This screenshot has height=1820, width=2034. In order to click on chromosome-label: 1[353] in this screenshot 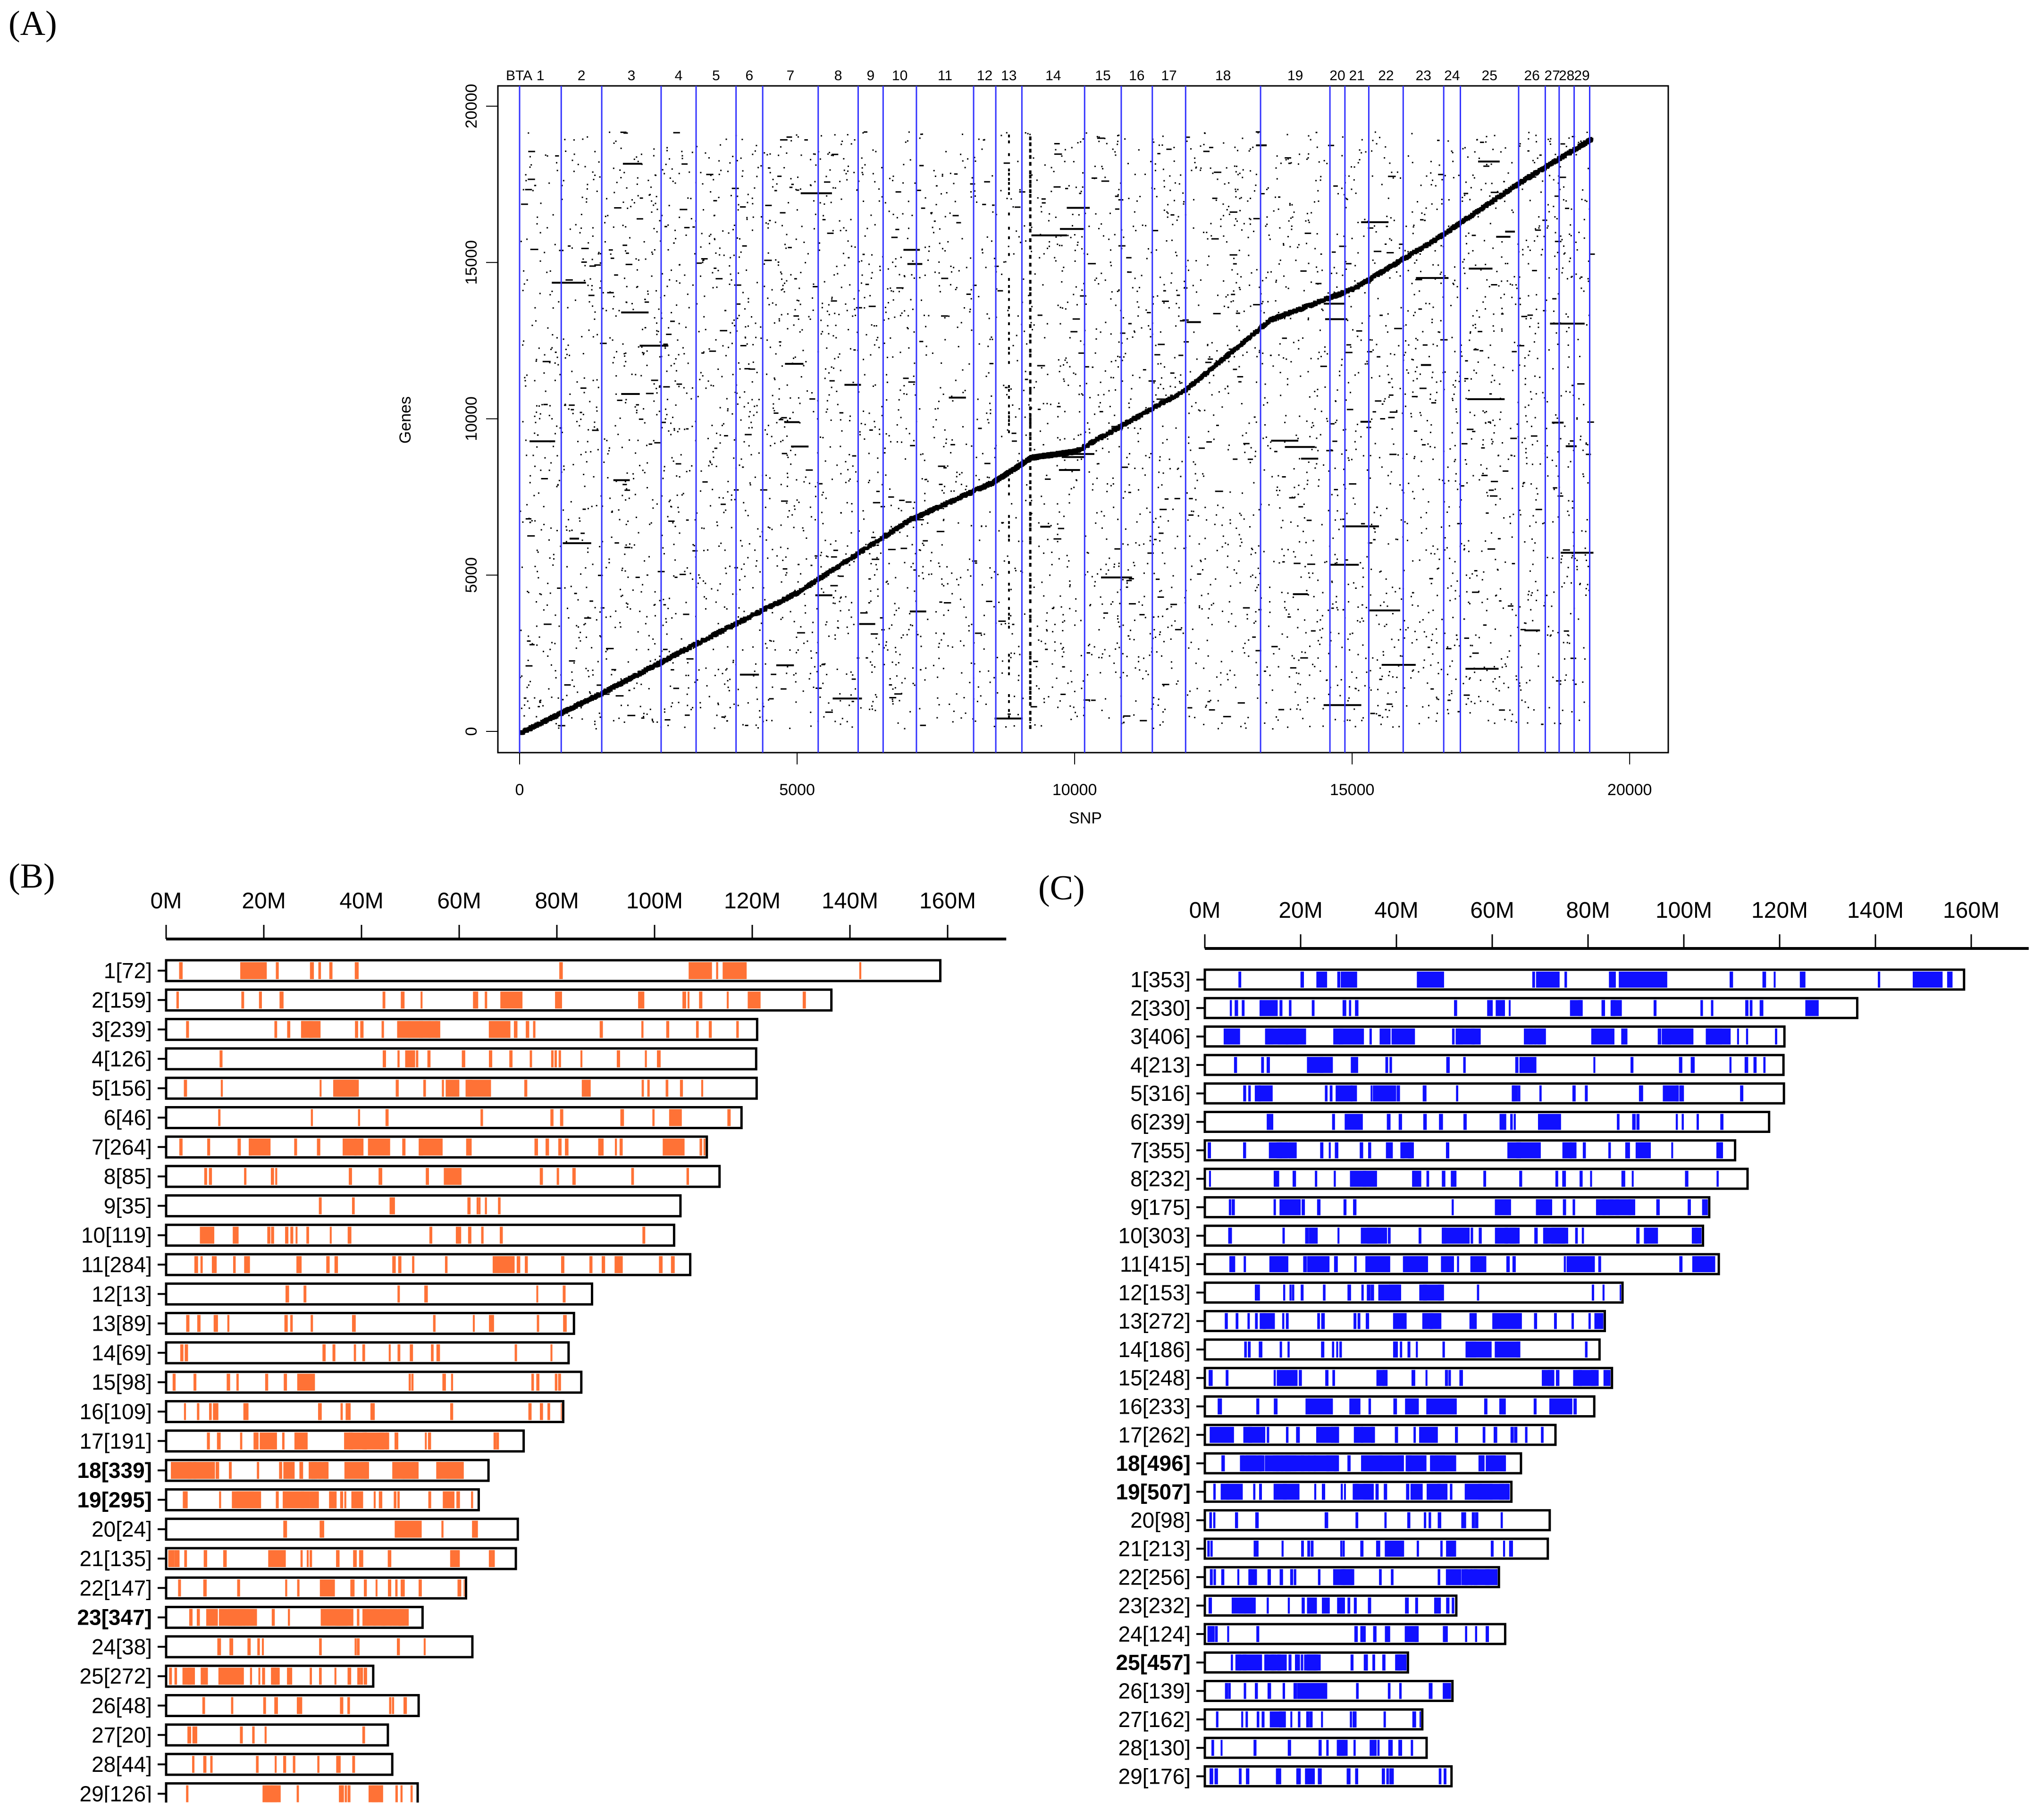, I will do `click(1160, 979)`.